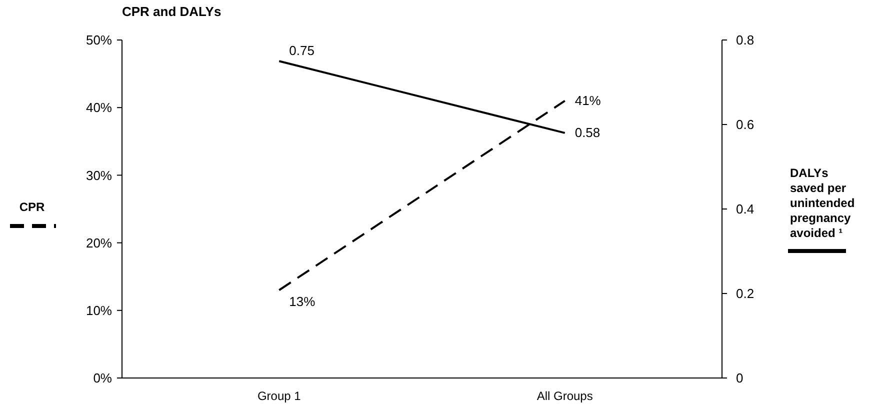 The width and height of the screenshot is (884, 415). I want to click on chart-title: CPR and DALYs, so click(172, 11).